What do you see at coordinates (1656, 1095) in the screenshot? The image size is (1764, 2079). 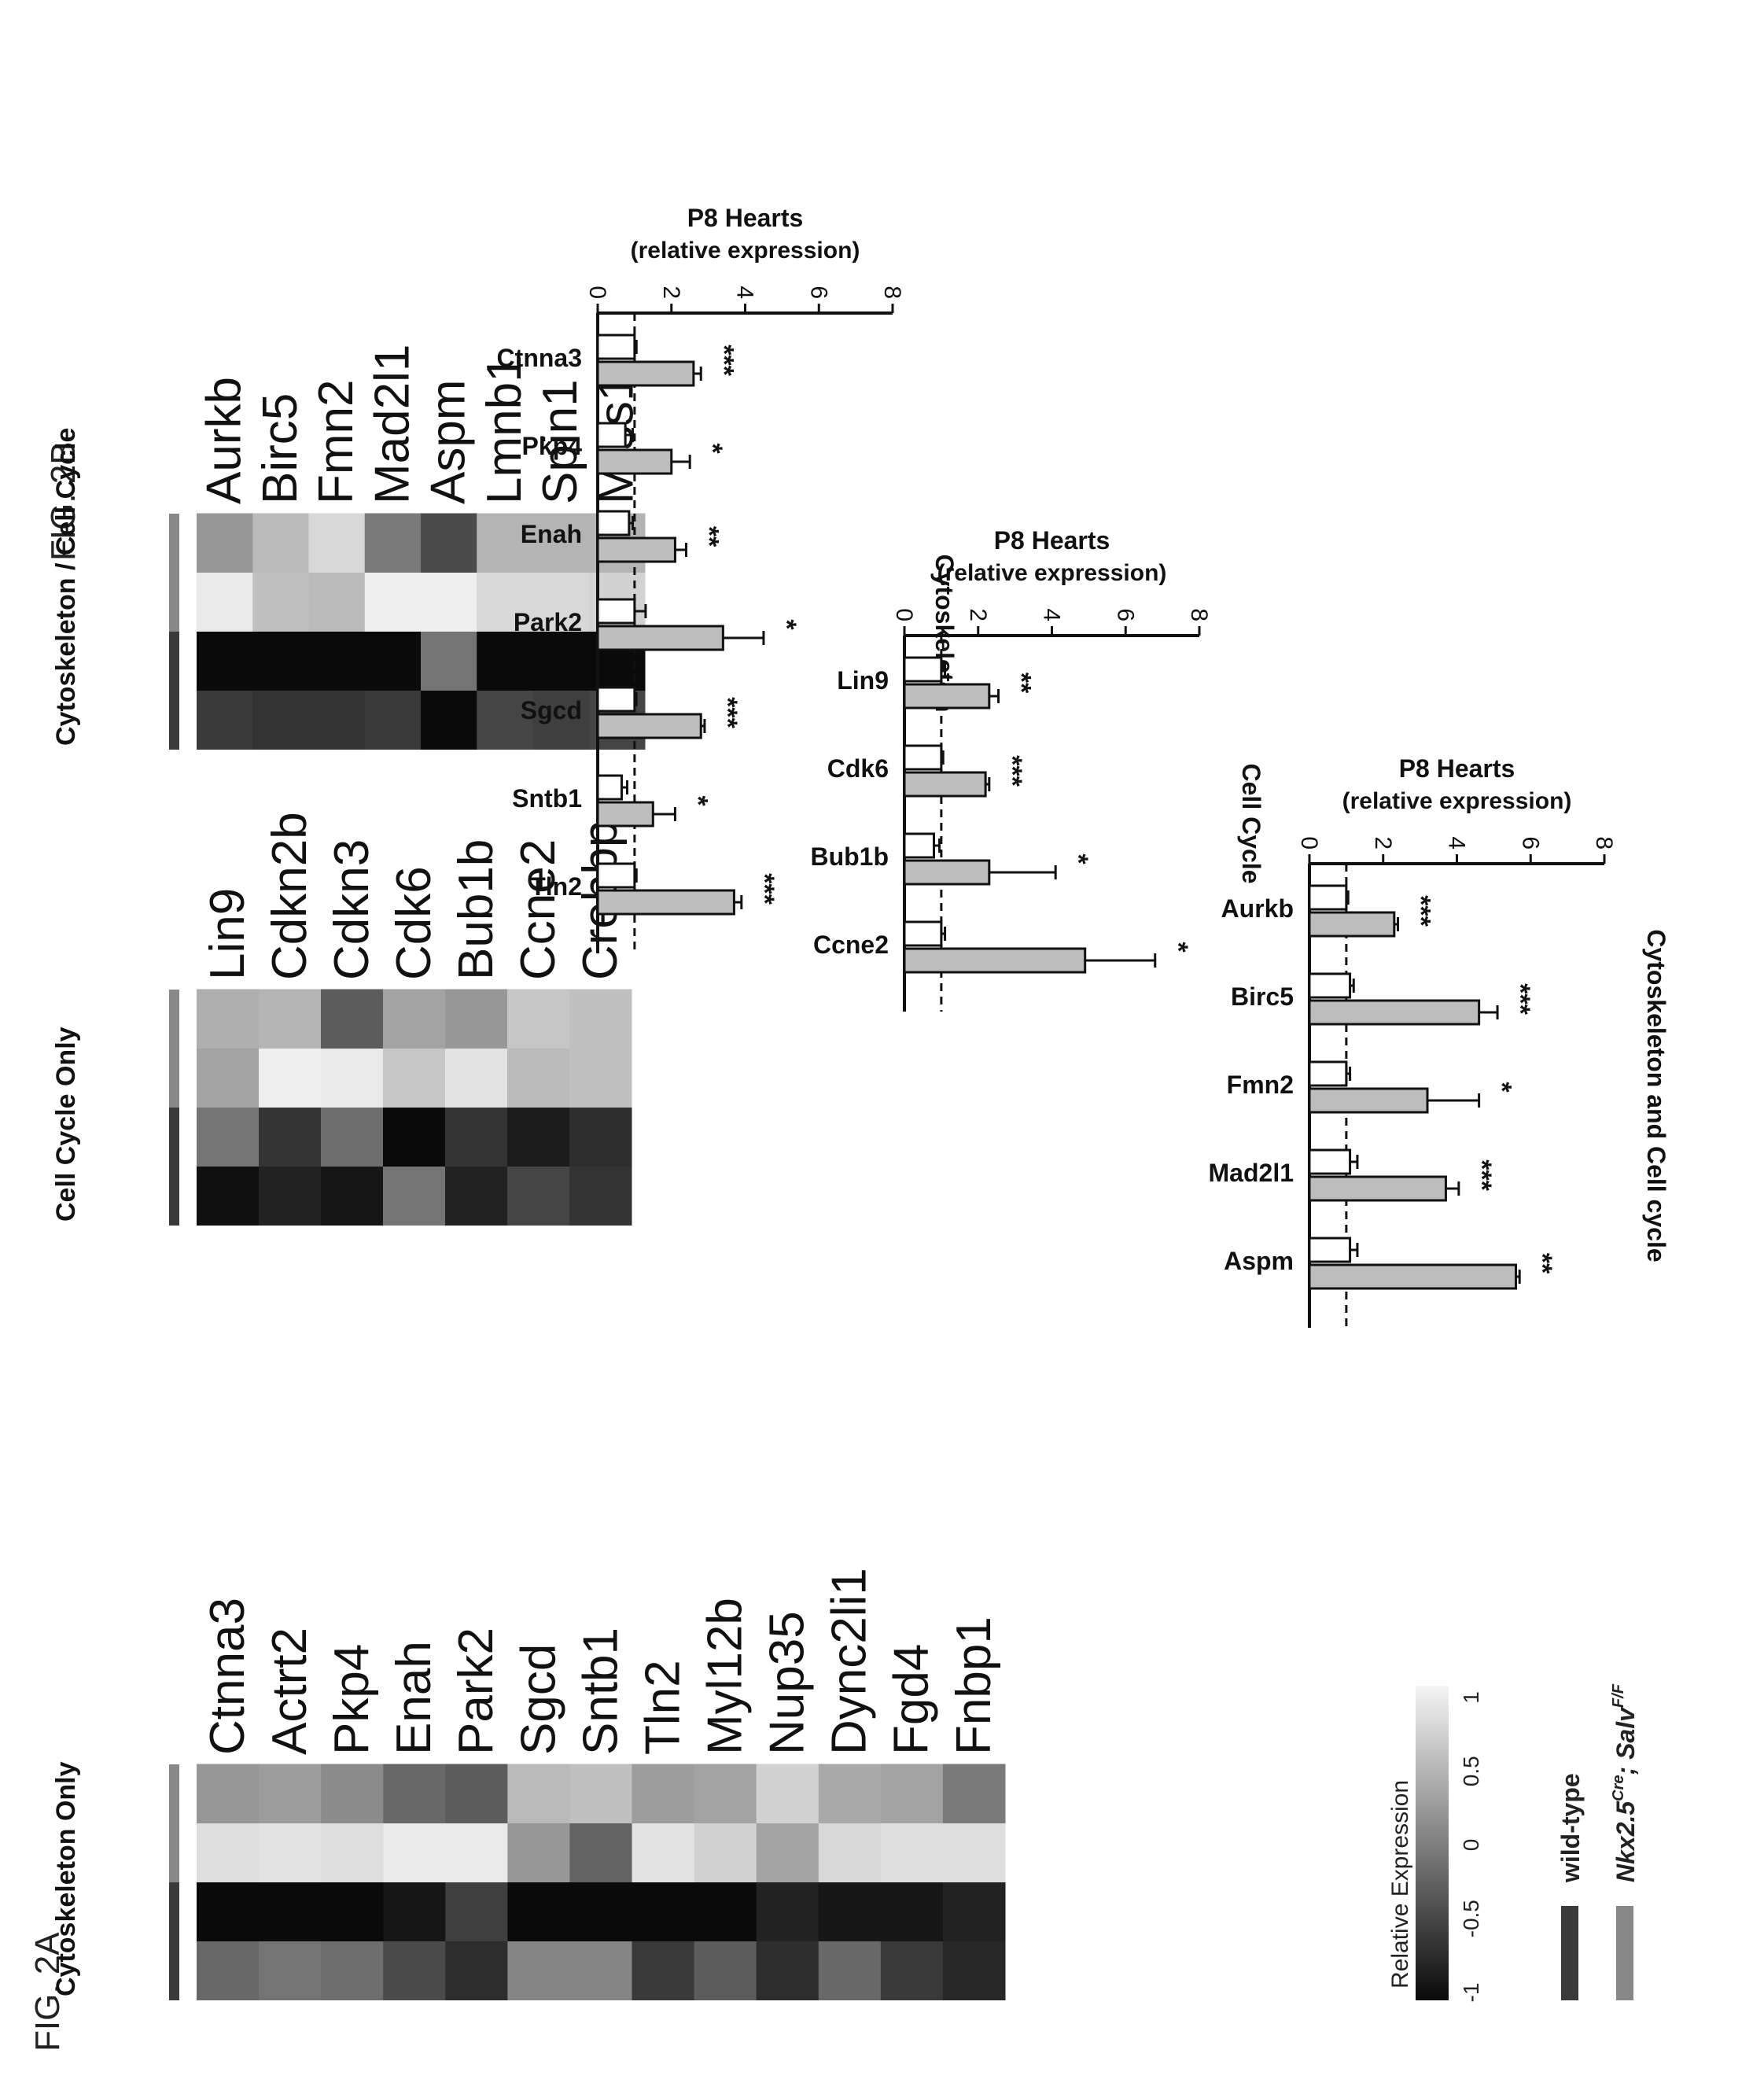 I see `chart-title: Cytoskeleton and Cell cycle` at bounding box center [1656, 1095].